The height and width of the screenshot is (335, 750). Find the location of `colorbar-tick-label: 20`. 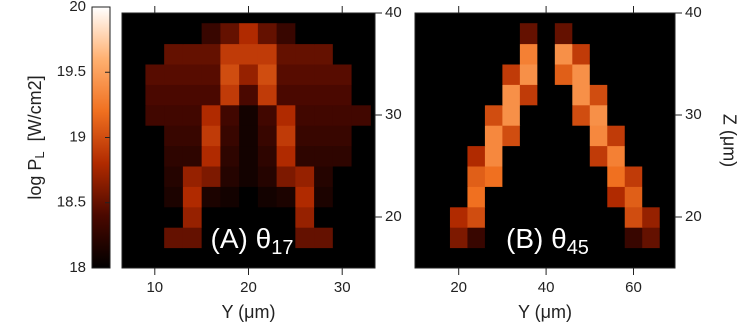

colorbar-tick-label: 20 is located at coordinates (77, 7).